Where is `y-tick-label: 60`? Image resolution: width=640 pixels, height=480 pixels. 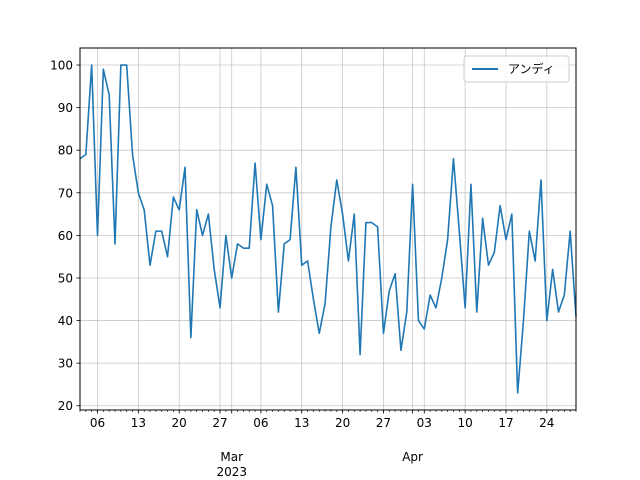 y-tick-label: 60 is located at coordinates (65, 236).